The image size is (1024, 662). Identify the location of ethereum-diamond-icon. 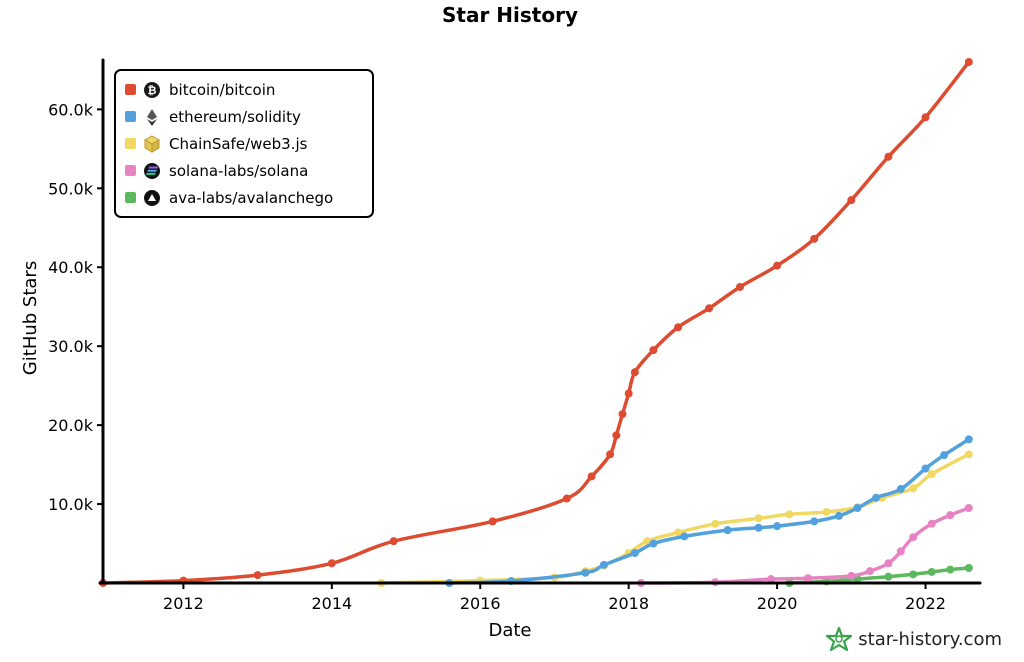
(152, 117).